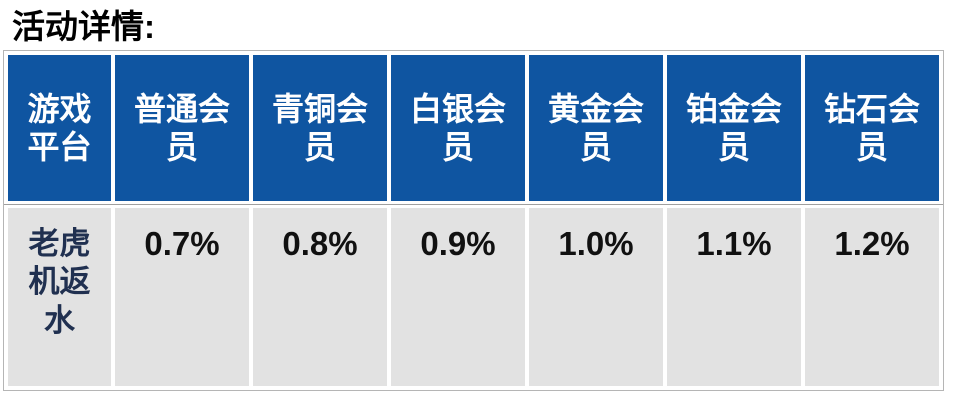 The image size is (954, 400). What do you see at coordinates (320, 128) in the screenshot?
I see `header-cell-bronze-member: 青铜会员` at bounding box center [320, 128].